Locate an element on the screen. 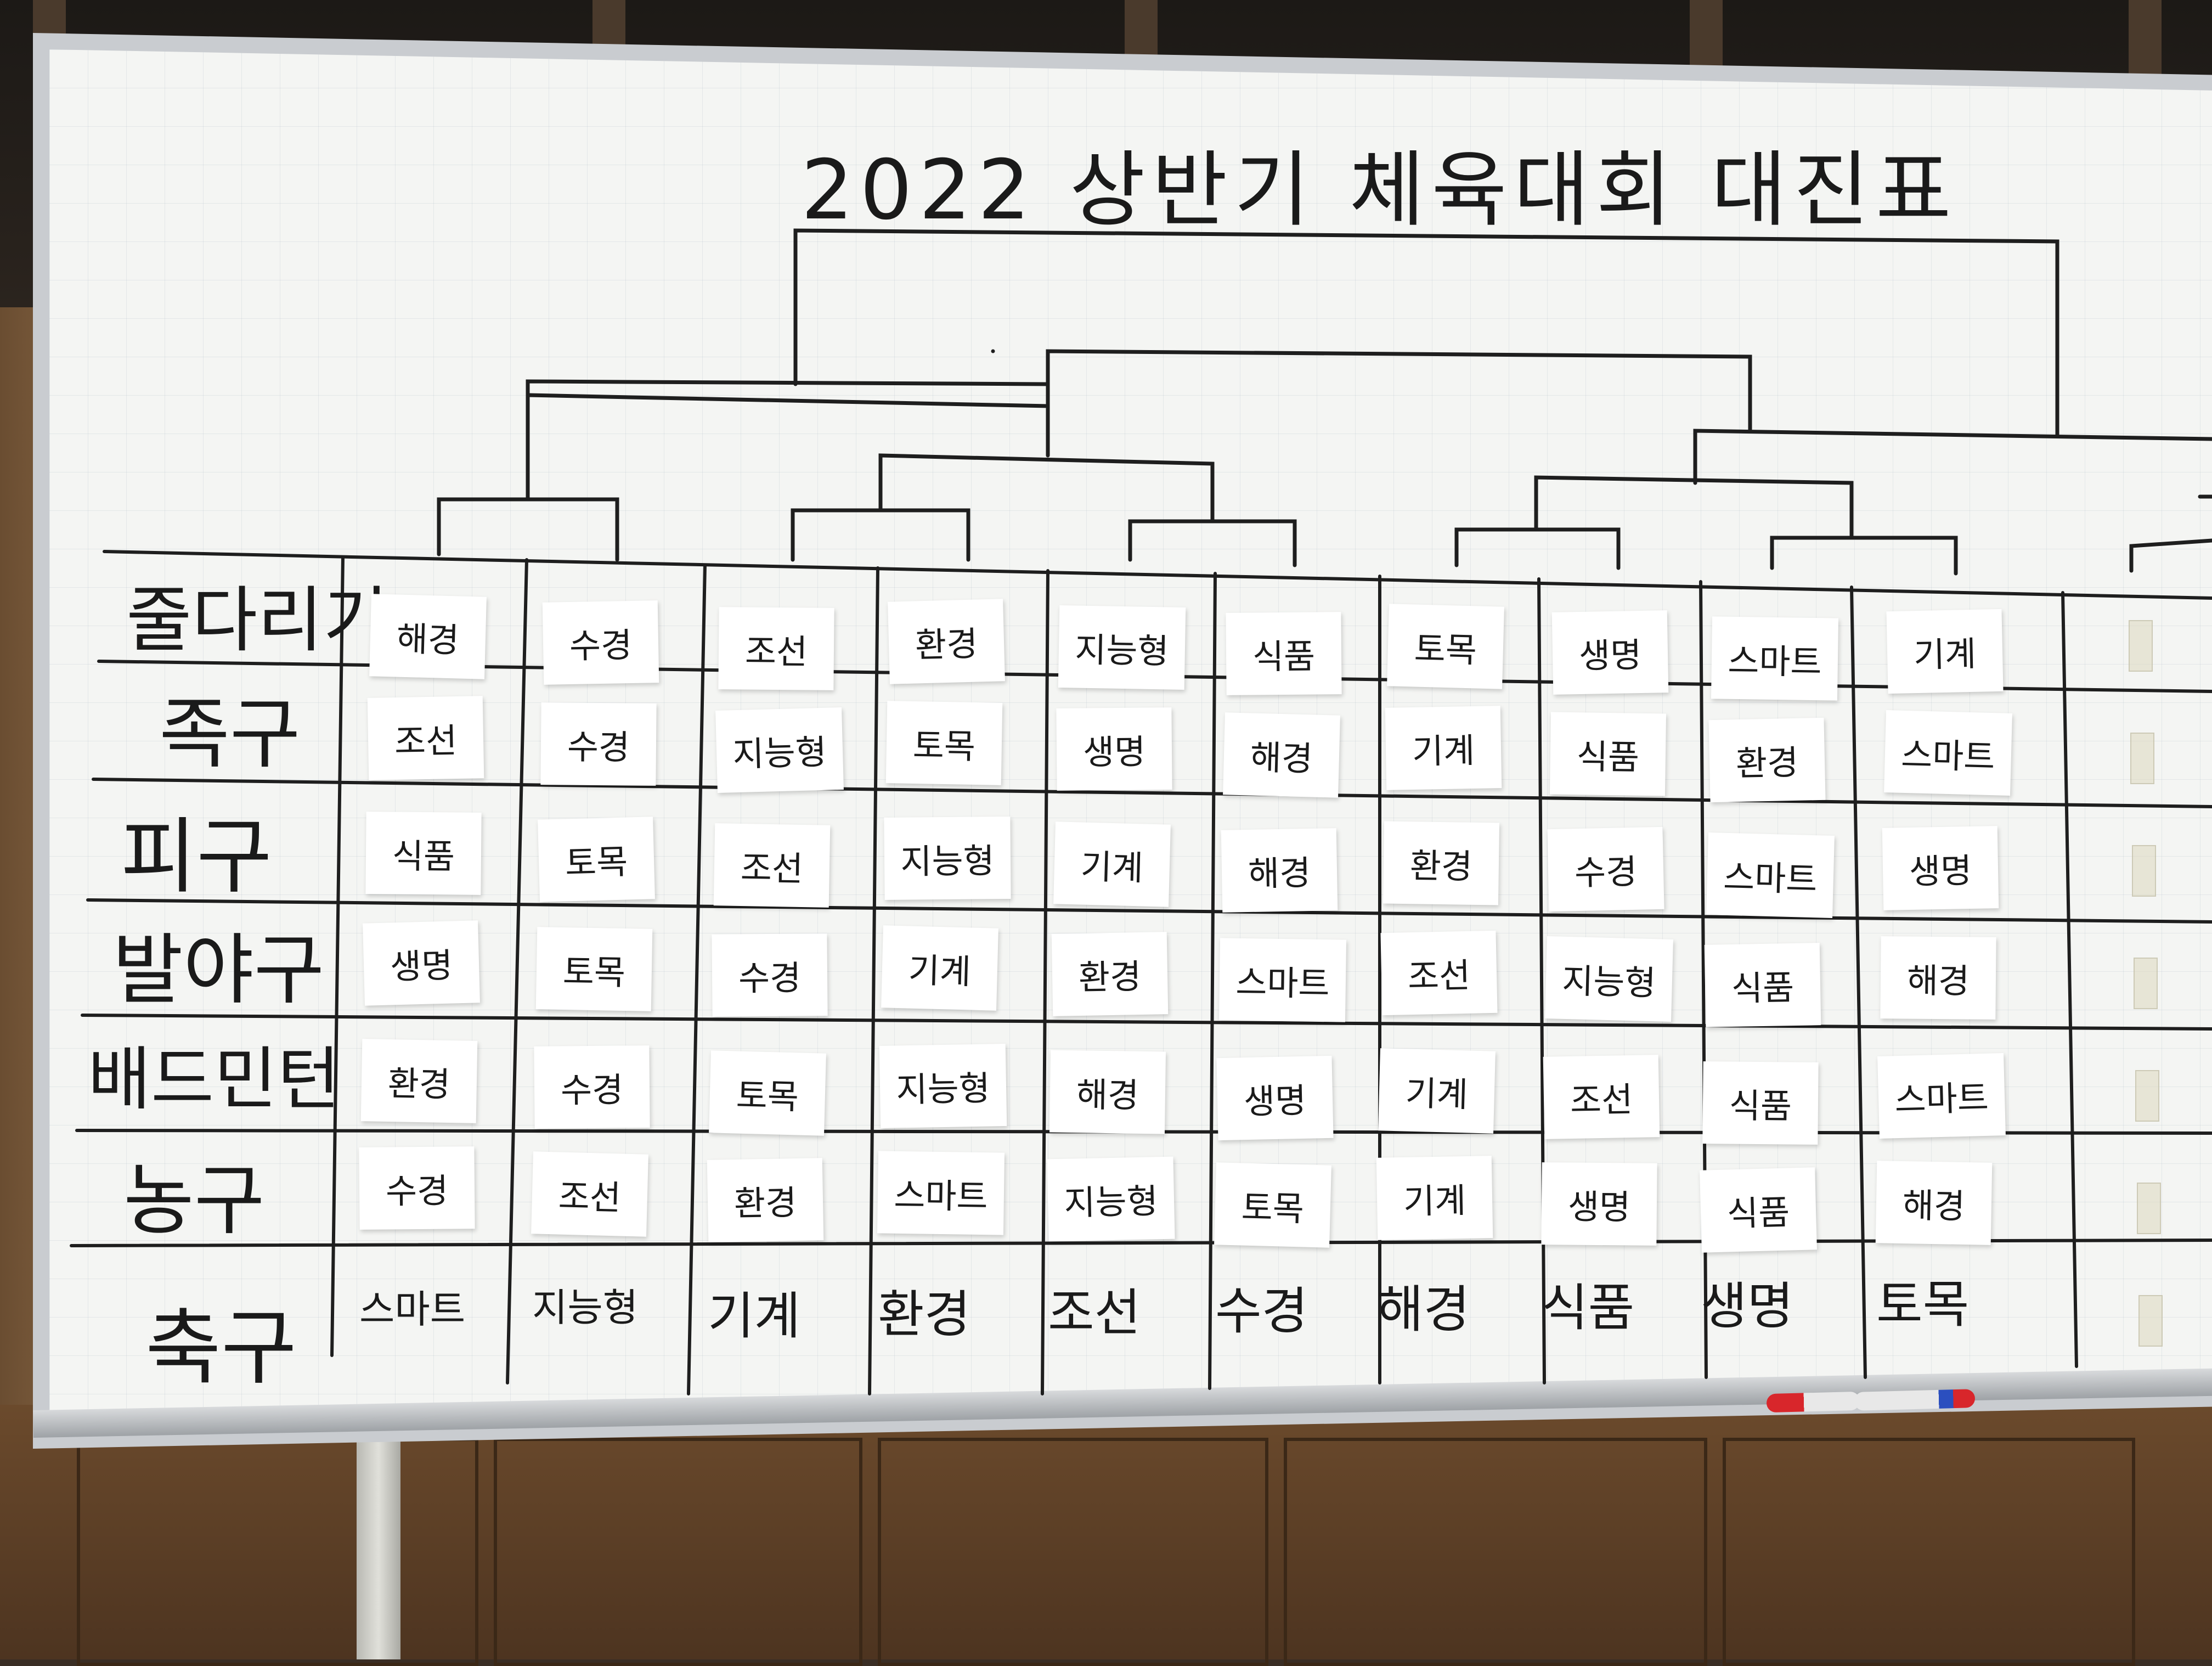  team-handwritten: 생명 is located at coordinates (1747, 1306).